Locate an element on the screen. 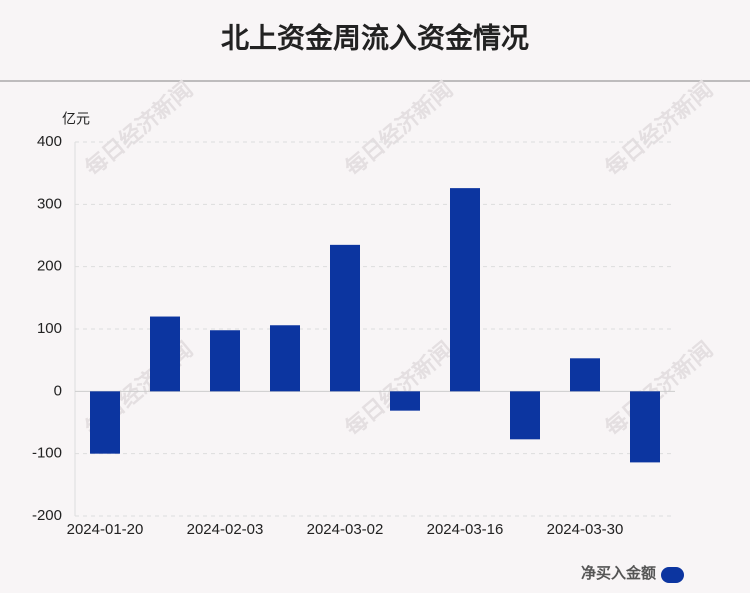 The height and width of the screenshot is (593, 750). y-tick-label: -200 is located at coordinates (47, 515).